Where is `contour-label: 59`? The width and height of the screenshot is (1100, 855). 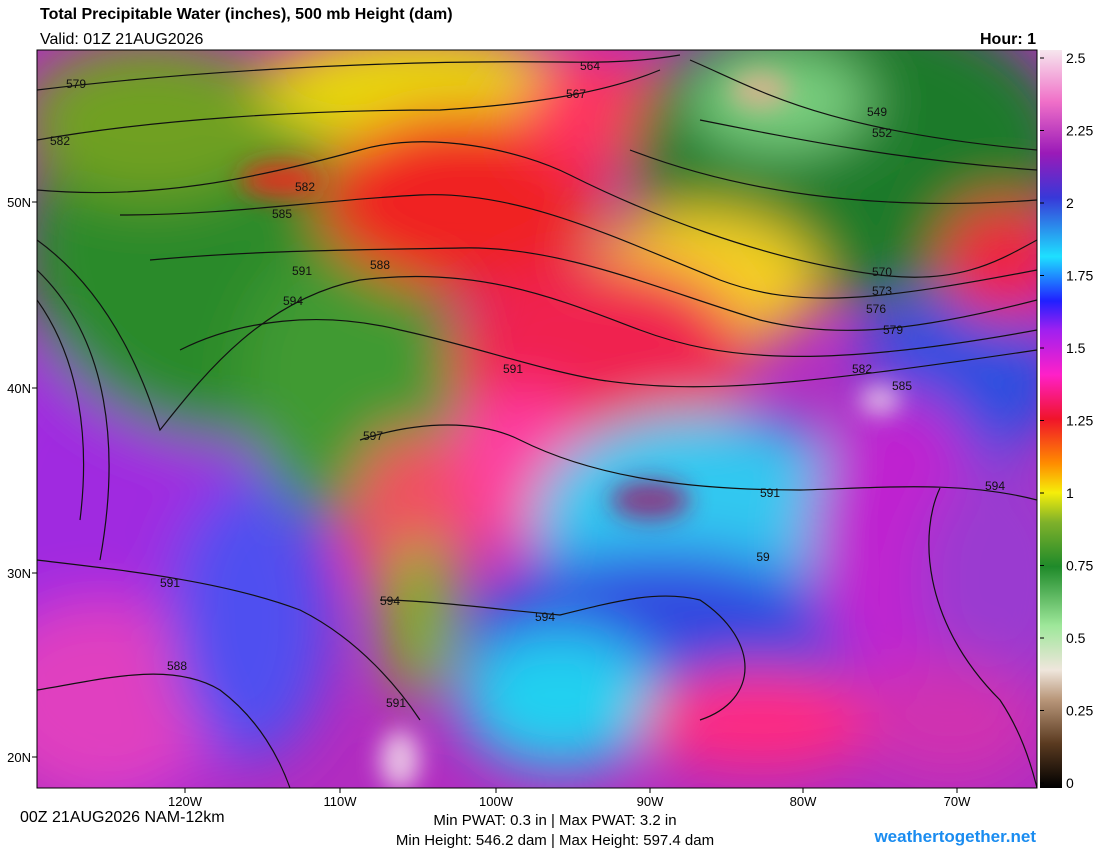 contour-label: 59 is located at coordinates (763, 557).